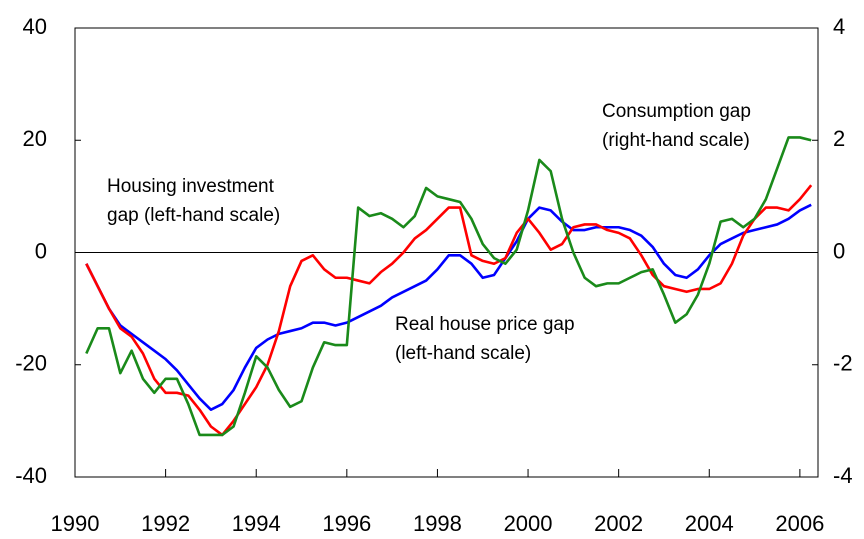 The height and width of the screenshot is (539, 864). Describe the element at coordinates (193, 215) in the screenshot. I see `annotation: gap (left-hand scale)` at that location.